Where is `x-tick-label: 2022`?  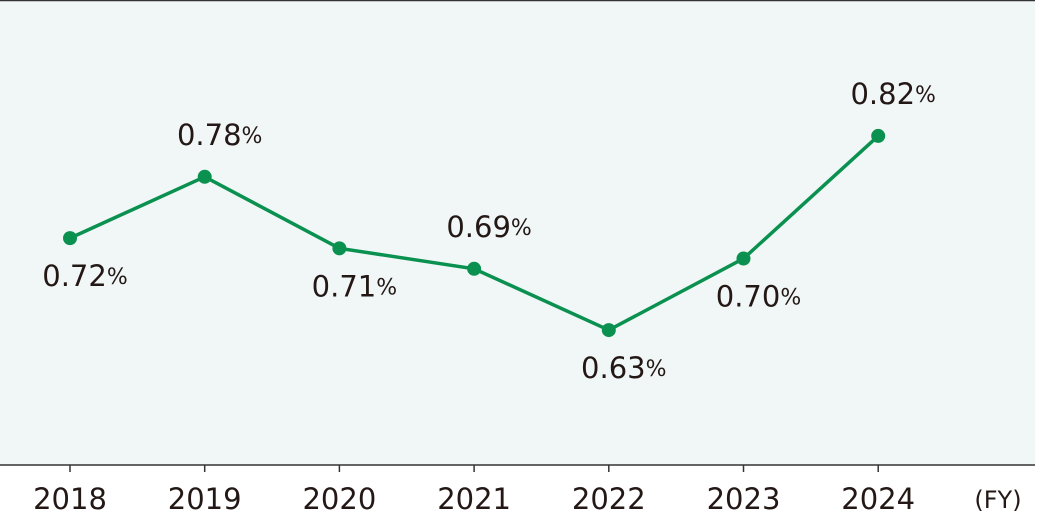 x-tick-label: 2022 is located at coordinates (609, 499).